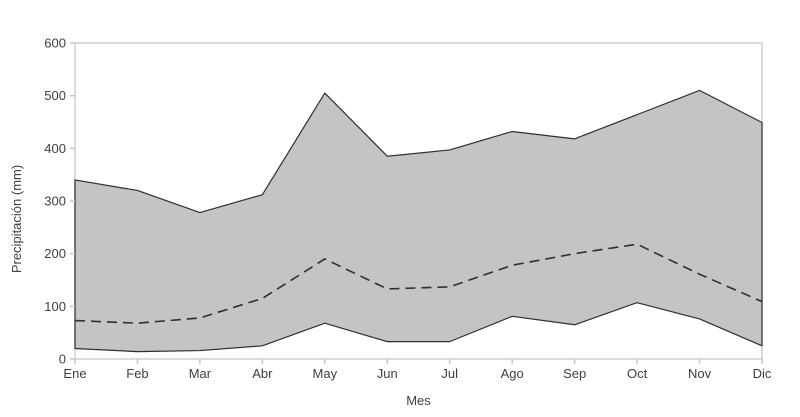 The image size is (800, 417). Describe the element at coordinates (55, 306) in the screenshot. I see `y-tick-label: 100` at that location.